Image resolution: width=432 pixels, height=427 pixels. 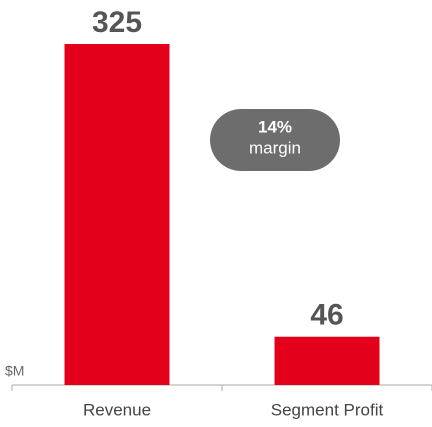 What do you see at coordinates (14, 371) in the screenshot?
I see `unit-label: $M` at bounding box center [14, 371].